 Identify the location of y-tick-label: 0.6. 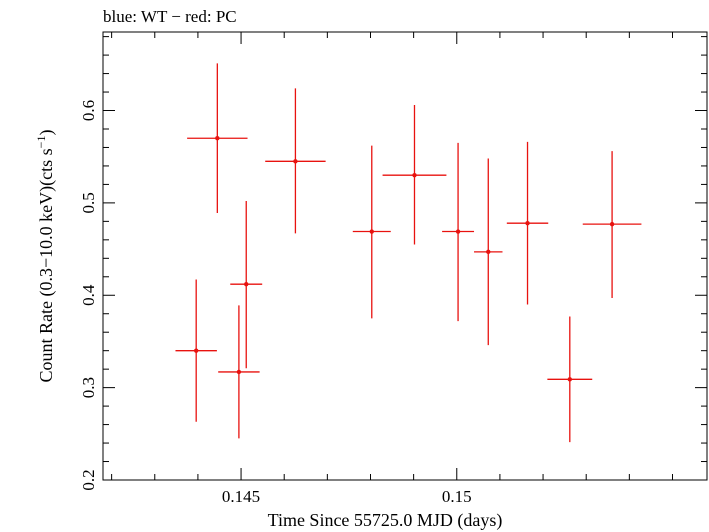
(88, 110).